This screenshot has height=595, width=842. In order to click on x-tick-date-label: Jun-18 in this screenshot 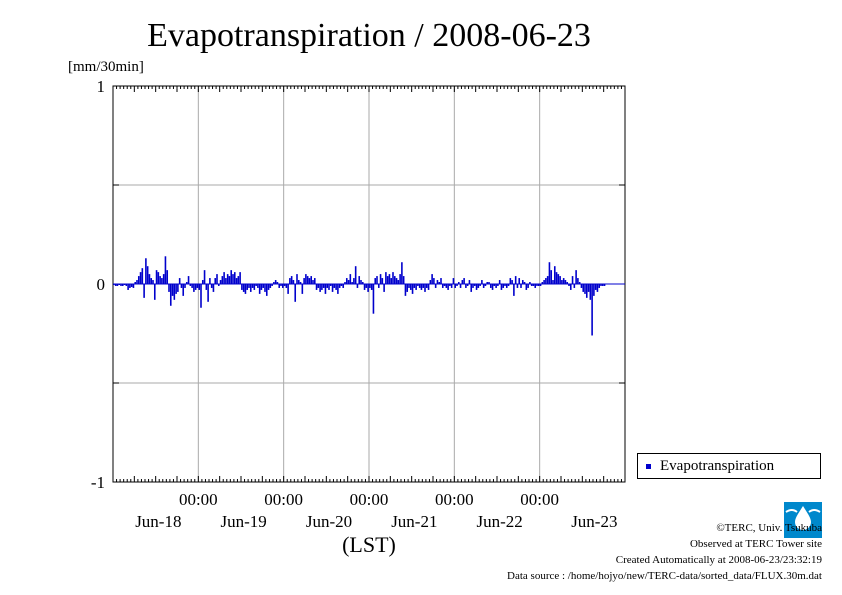, I will do `click(158, 521)`.